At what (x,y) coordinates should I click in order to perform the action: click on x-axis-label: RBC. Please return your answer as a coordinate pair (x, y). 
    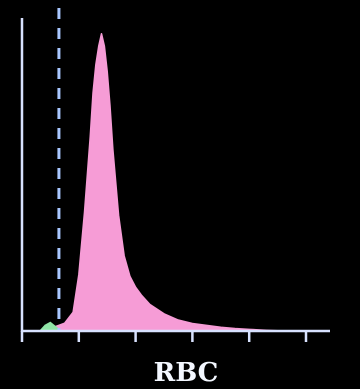
    Looking at the image, I should click on (186, 373).